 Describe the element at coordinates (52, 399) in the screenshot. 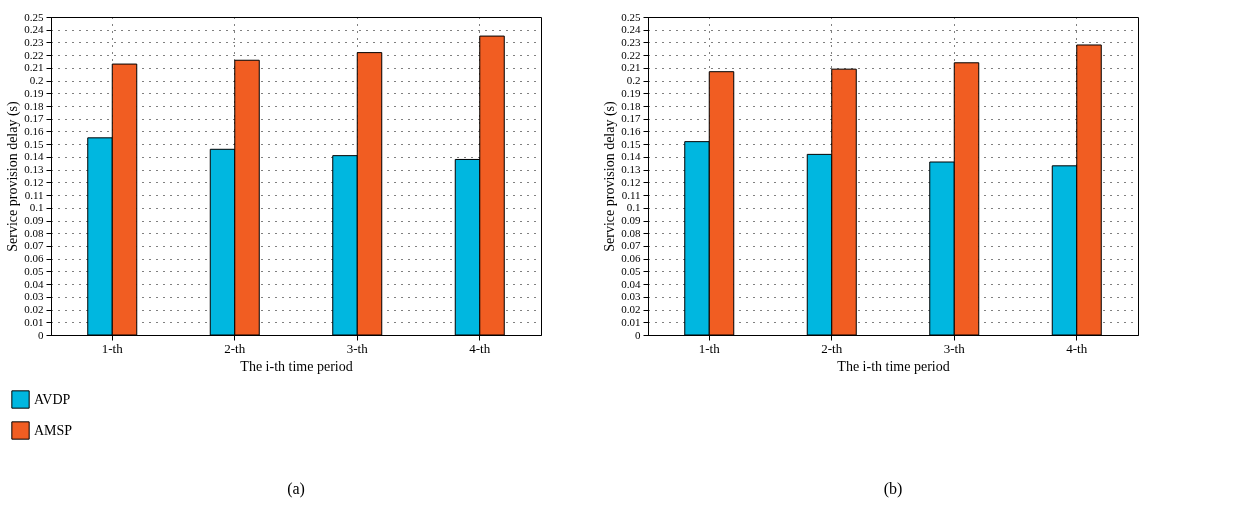

I see `legend-label: AVDP` at that location.